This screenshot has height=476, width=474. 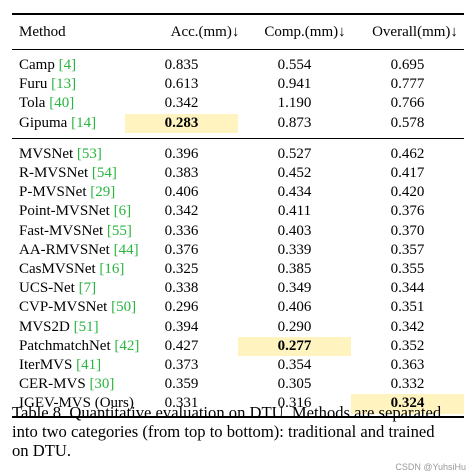 I want to click on acc-value-cell: 0.376, so click(x=181, y=250).